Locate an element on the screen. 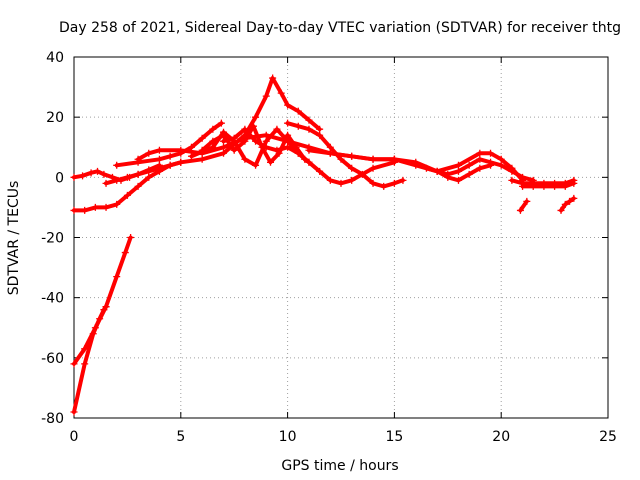  y-tick-label: 20 is located at coordinates (55, 118).